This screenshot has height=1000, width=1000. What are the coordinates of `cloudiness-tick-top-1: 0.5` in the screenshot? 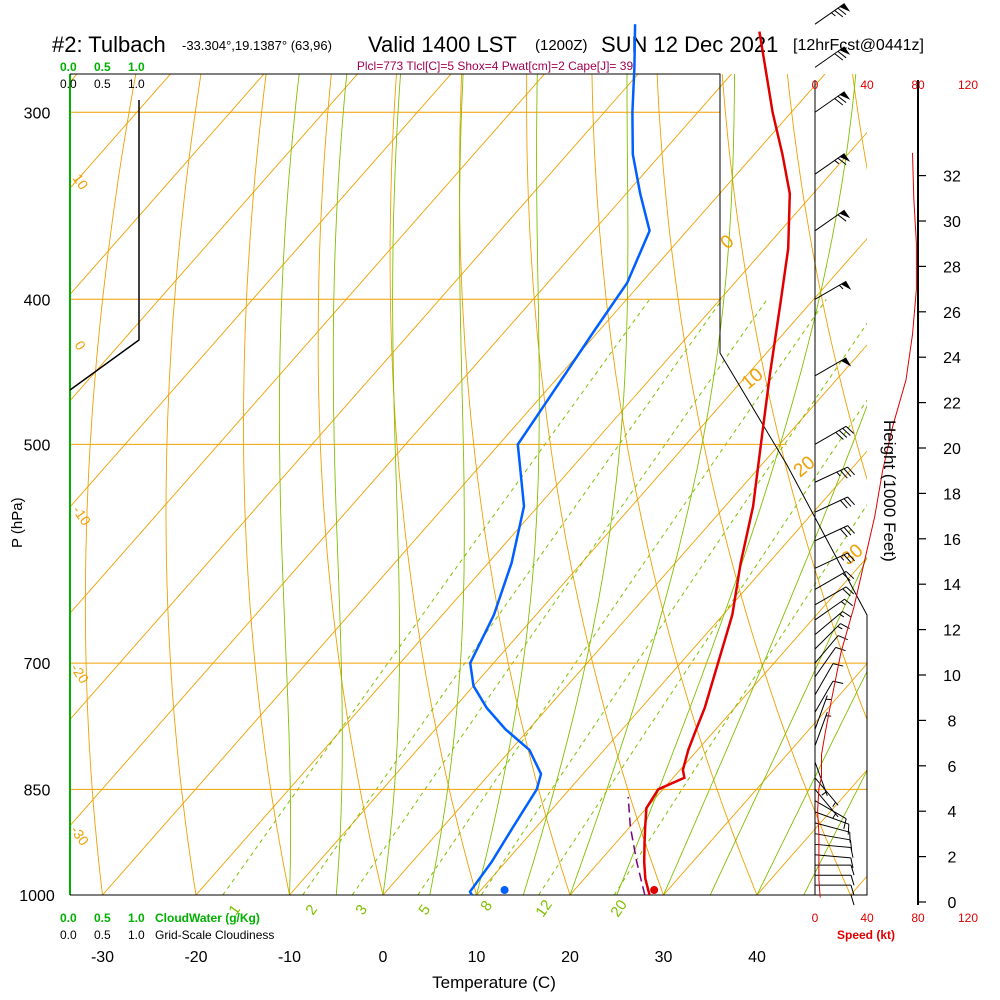 It's located at (102, 84).